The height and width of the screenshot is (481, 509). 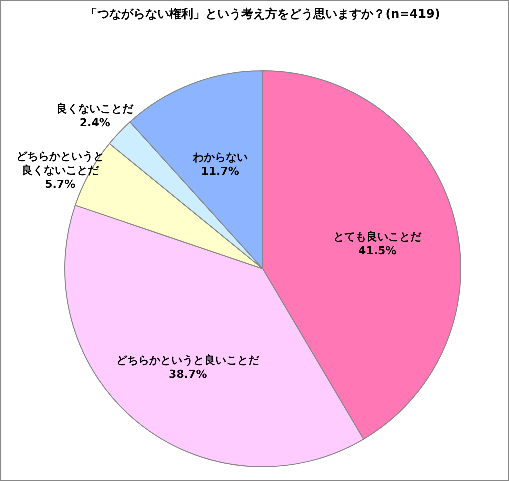 What do you see at coordinates (220, 171) in the screenshot?
I see `data-label: 11.7%` at bounding box center [220, 171].